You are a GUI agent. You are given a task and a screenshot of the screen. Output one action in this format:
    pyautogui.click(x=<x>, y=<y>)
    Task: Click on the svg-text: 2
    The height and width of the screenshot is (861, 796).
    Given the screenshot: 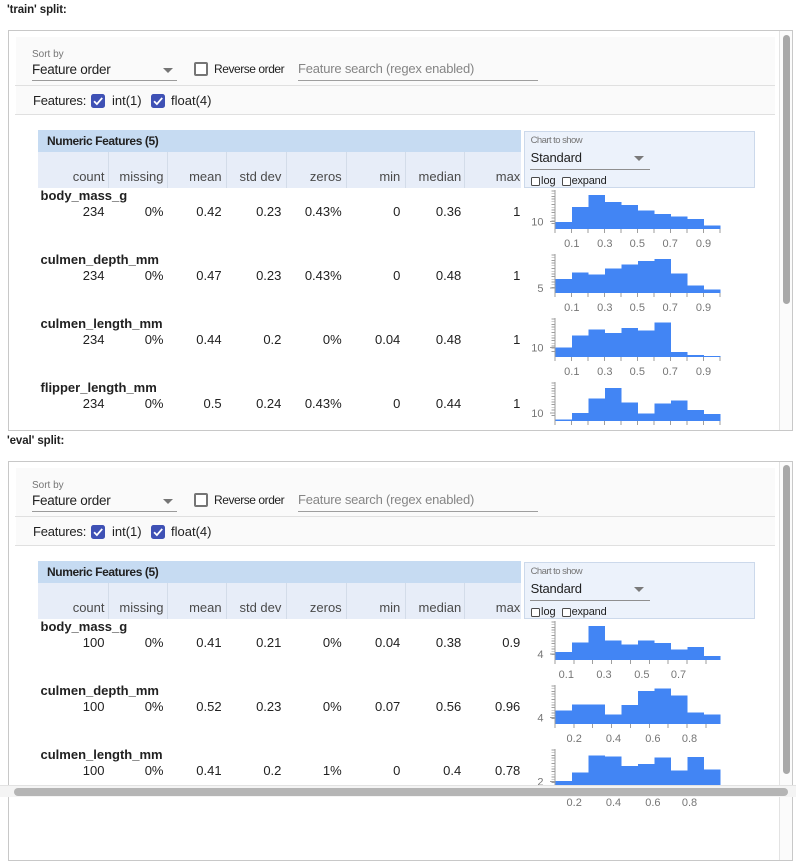 What is the action you would take?
    pyautogui.click(x=540, y=782)
    